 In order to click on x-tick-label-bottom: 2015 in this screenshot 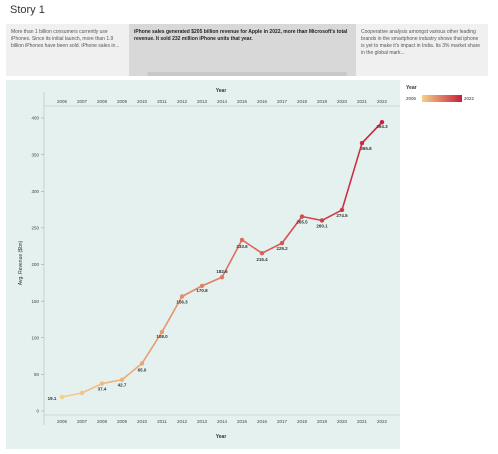, I will do `click(242, 421)`.